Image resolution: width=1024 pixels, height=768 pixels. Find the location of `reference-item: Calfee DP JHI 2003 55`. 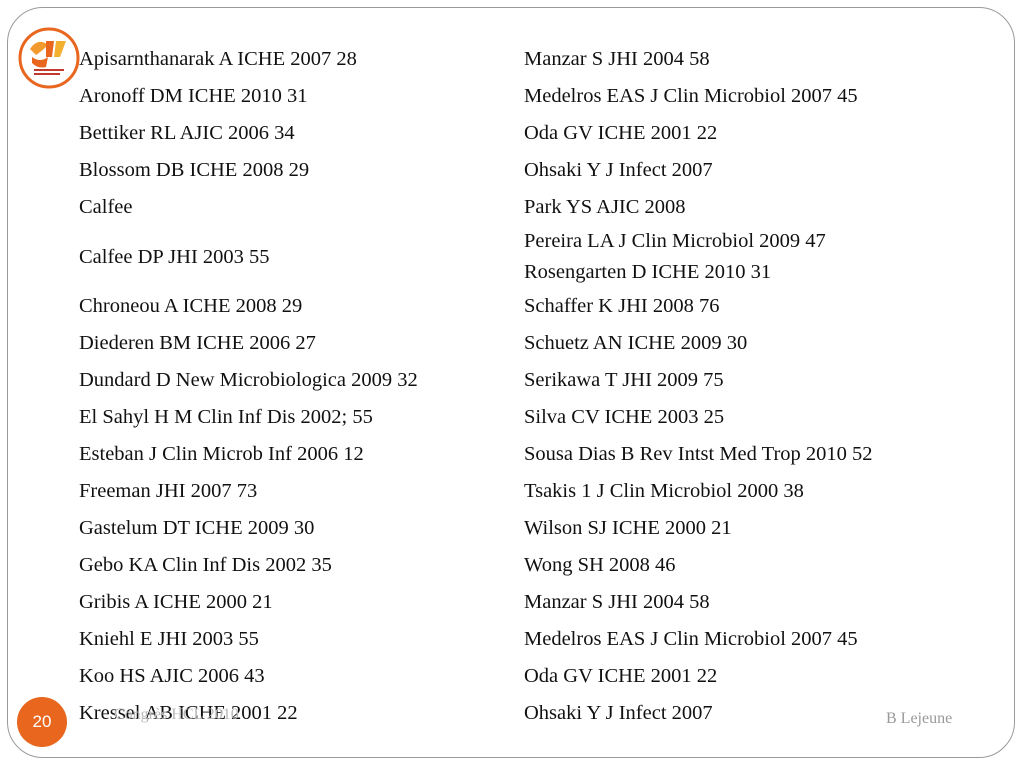

reference-item: Calfee DP JHI 2003 55 is located at coordinates (174, 257).